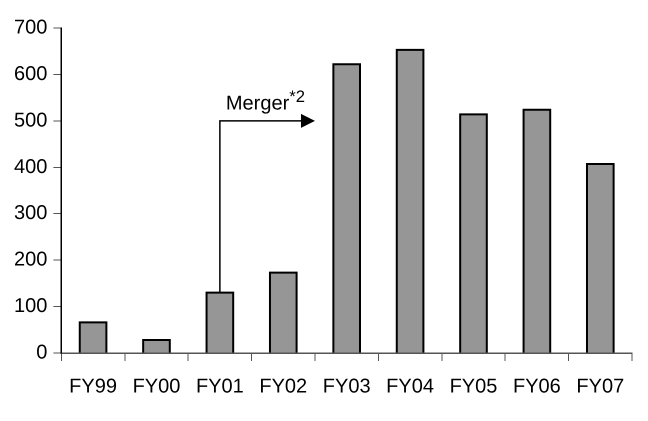 Image resolution: width=648 pixels, height=421 pixels. What do you see at coordinates (31, 120) in the screenshot?
I see `y-tick-label: 500` at bounding box center [31, 120].